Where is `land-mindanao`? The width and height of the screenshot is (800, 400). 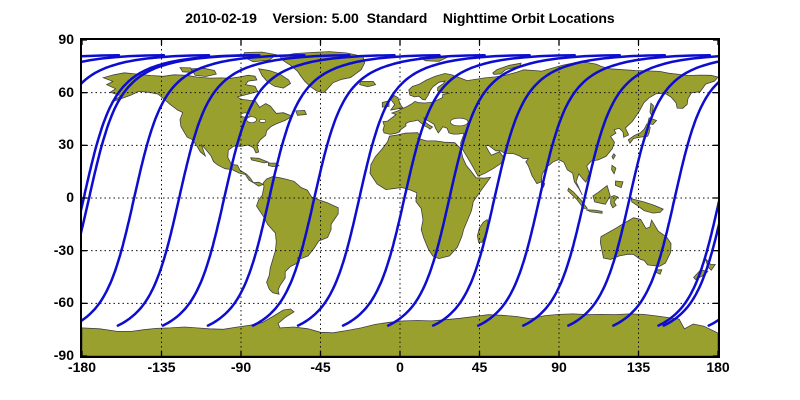 land-mindanao is located at coordinates (619, 184).